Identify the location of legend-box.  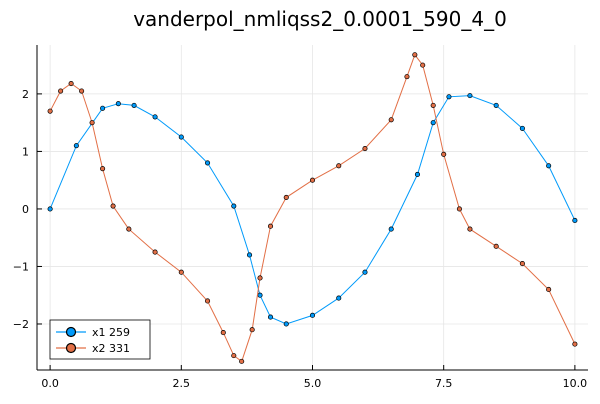
(100, 339).